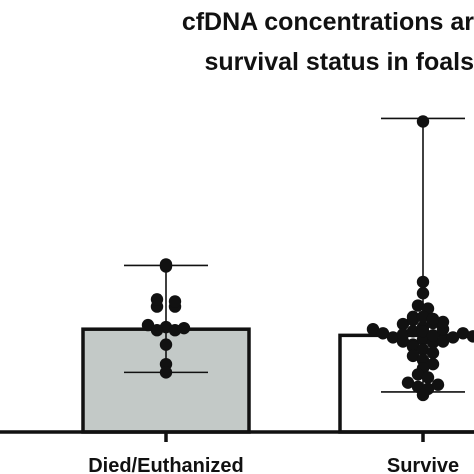  Describe the element at coordinates (166, 464) in the screenshot. I see `x-tick-label-died-euthanized: Died/Euthanized` at that location.